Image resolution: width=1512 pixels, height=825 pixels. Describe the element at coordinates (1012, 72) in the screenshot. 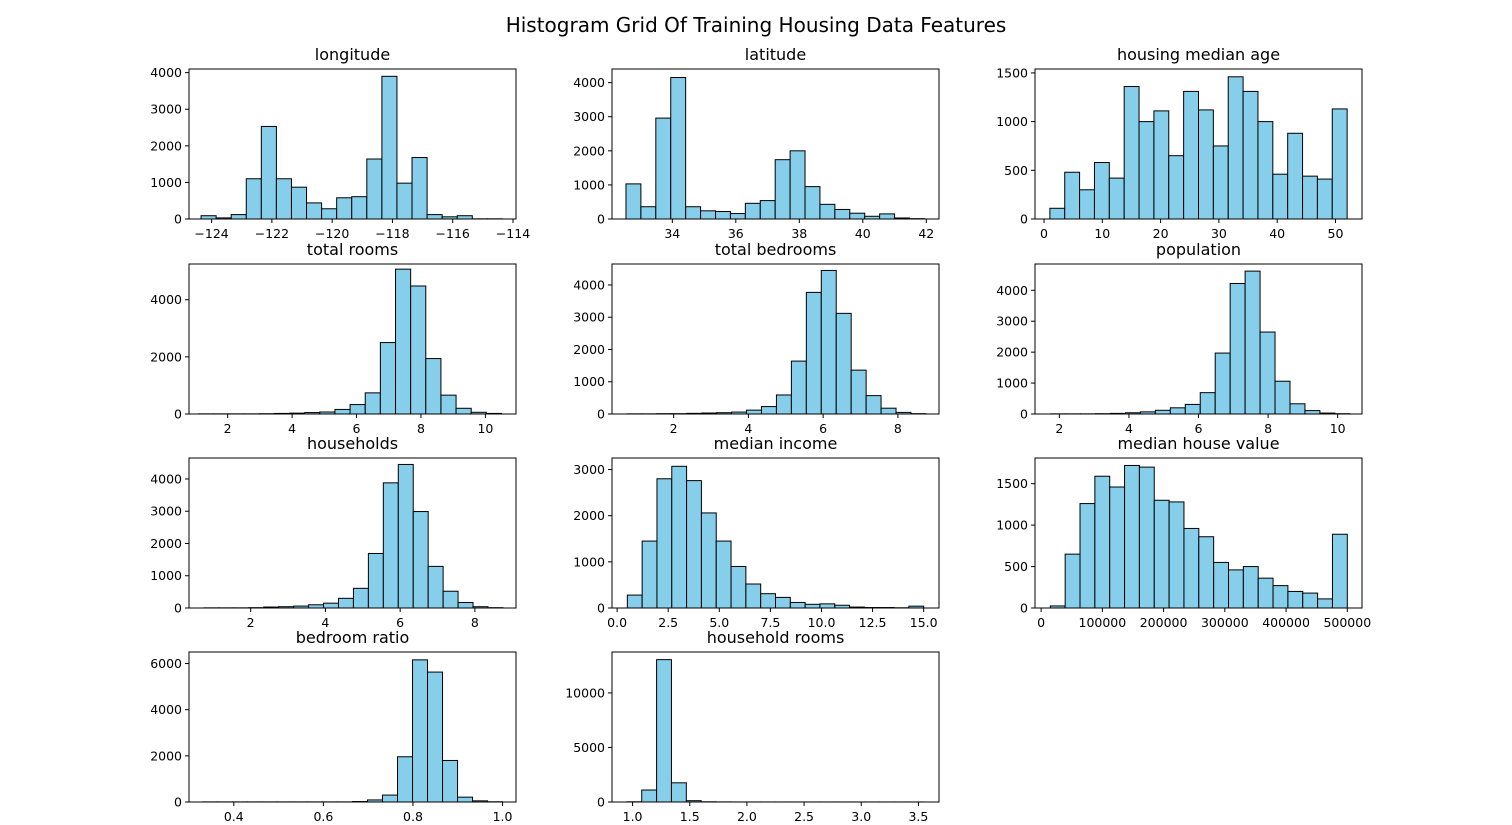

I see `y-tick-label: 1500` at that location.